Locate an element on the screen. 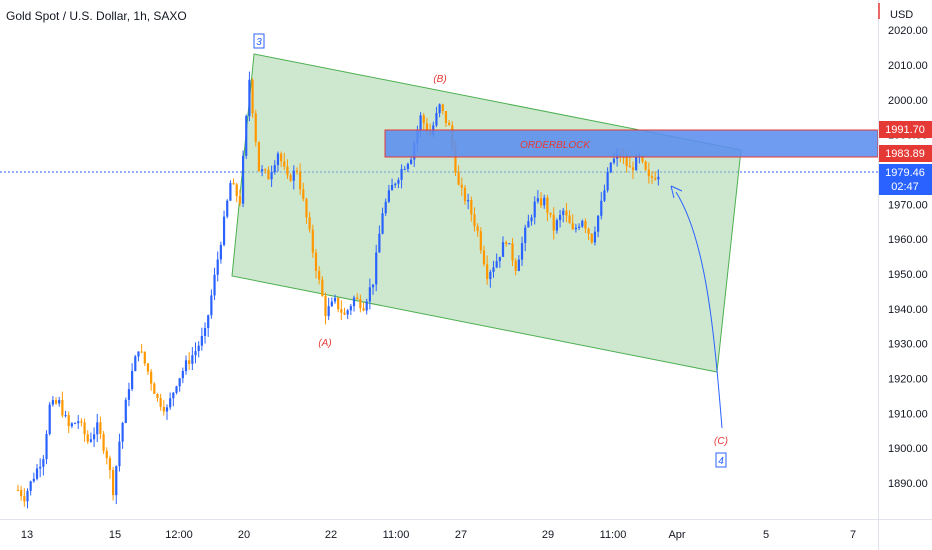 Image resolution: width=932 pixels, height=550 pixels. orderblock-zone is located at coordinates (631, 143).